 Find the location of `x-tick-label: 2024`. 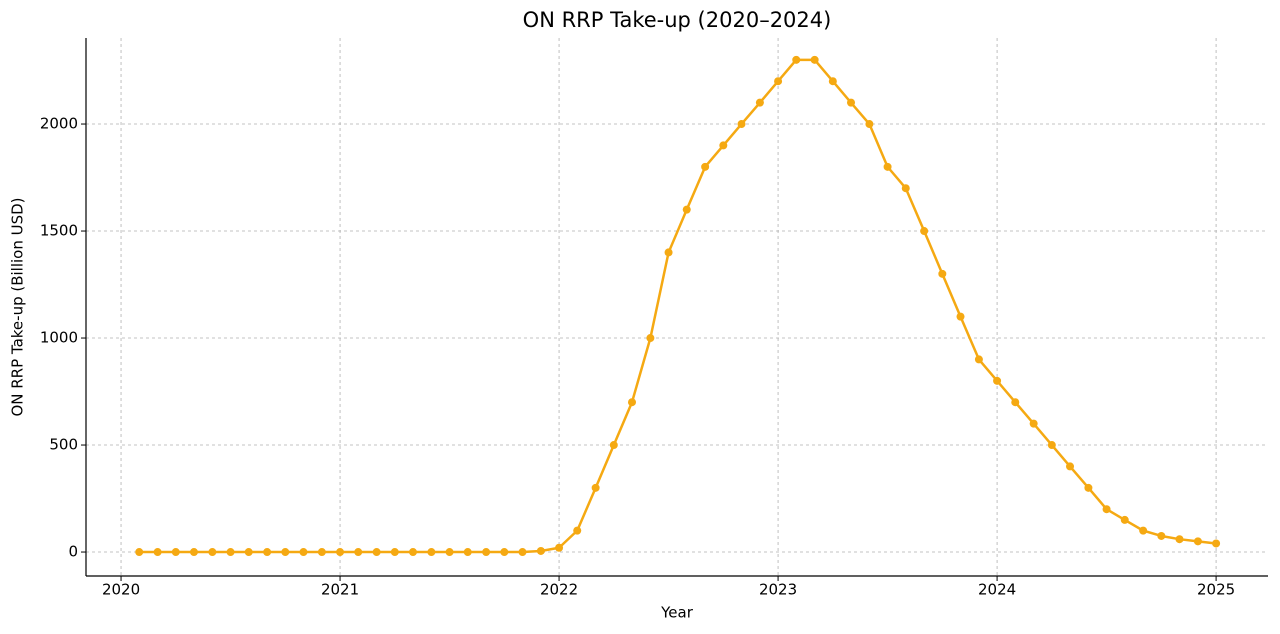

x-tick-label: 2024 is located at coordinates (997, 590).